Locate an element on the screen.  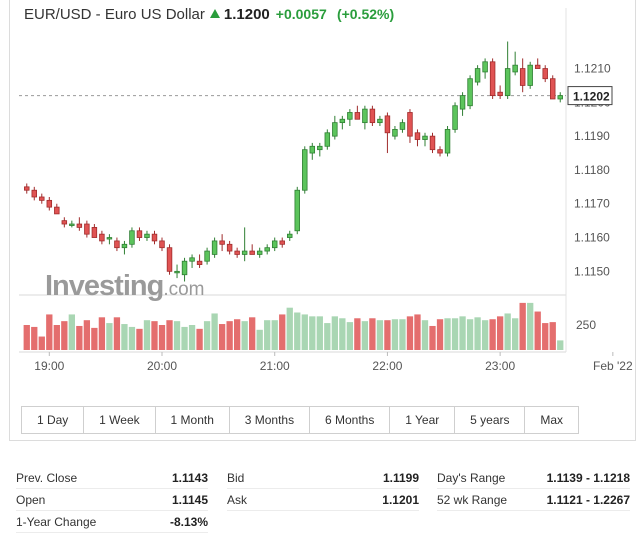
stat-prev-close: Prev. Close 1.1143 is located at coordinates (112, 478).